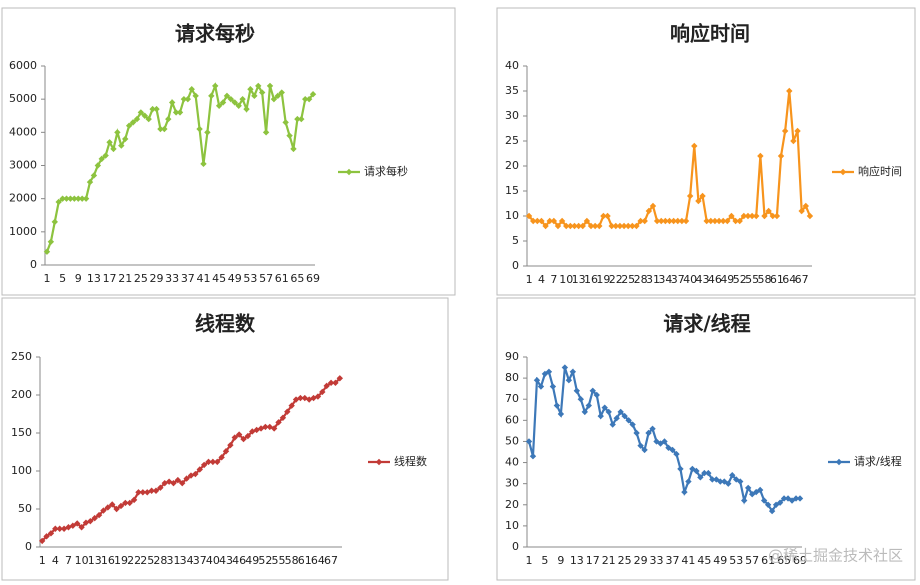 The image size is (920, 585). I want to click on y-tick-label: 1000, so click(23, 231).